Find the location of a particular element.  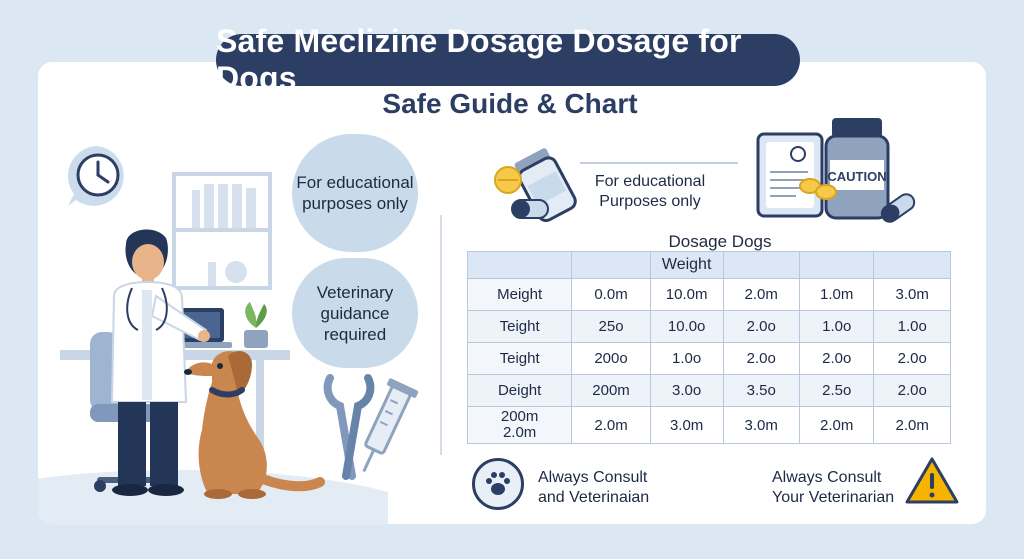

table-row: Meight 0.0m 10.0m 2.0m 1.0m 3.0m is located at coordinates (708, 294).